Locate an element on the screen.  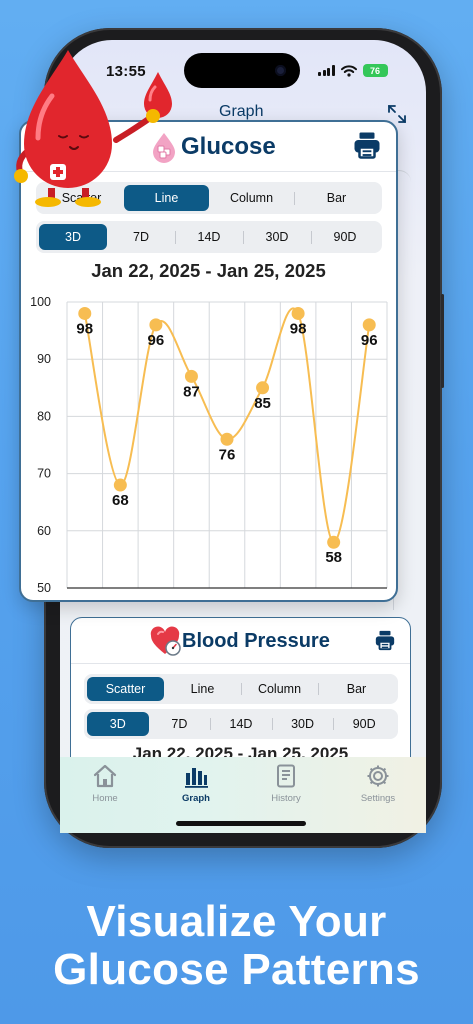
glucose-card-title: Glucose is located at coordinates (228, 146).